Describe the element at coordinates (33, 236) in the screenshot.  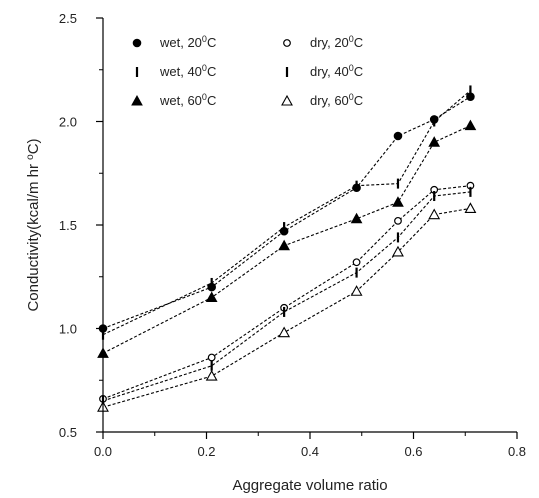
I see `y-axis-title-main: Conductivity(kcal/m hr` at that location.